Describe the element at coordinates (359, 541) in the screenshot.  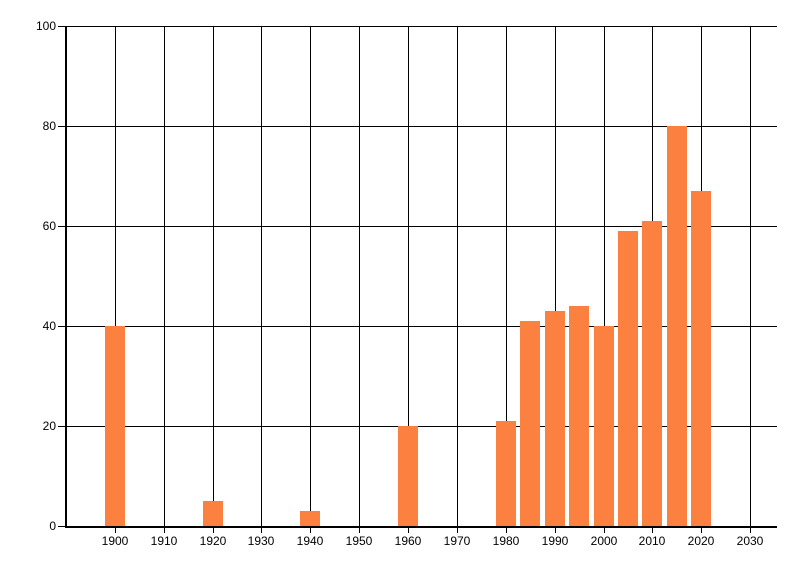
I see `x-tick-label-1950: 1950` at that location.